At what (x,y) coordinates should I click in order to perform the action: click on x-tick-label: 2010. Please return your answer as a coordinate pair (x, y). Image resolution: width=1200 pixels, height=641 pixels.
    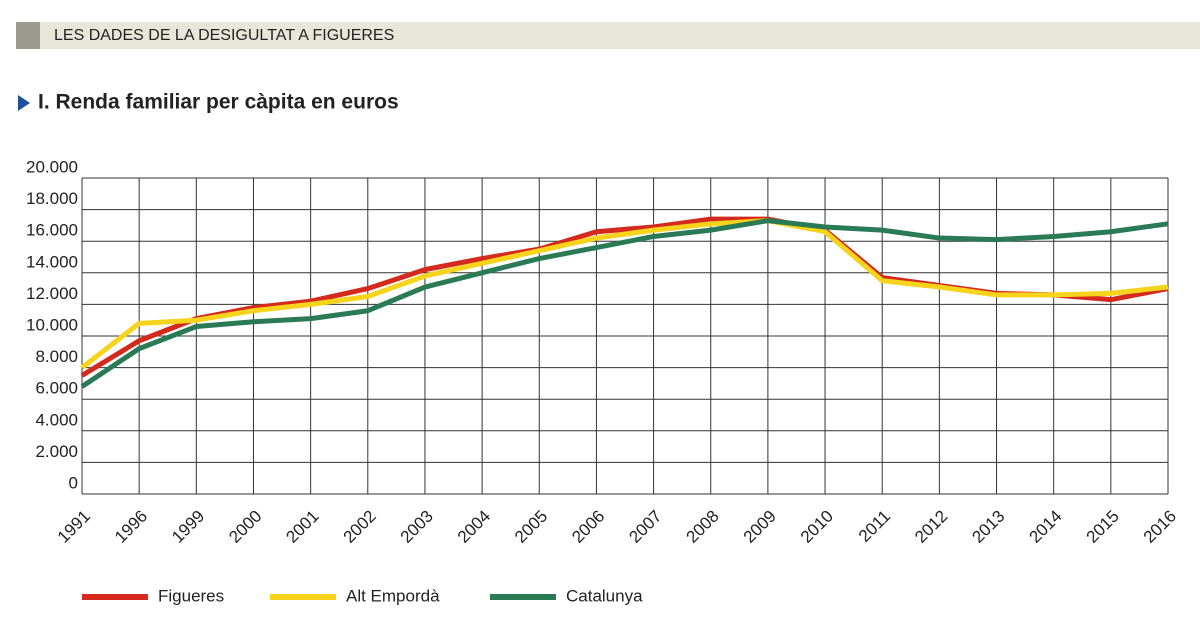
    Looking at the image, I should click on (817, 527).